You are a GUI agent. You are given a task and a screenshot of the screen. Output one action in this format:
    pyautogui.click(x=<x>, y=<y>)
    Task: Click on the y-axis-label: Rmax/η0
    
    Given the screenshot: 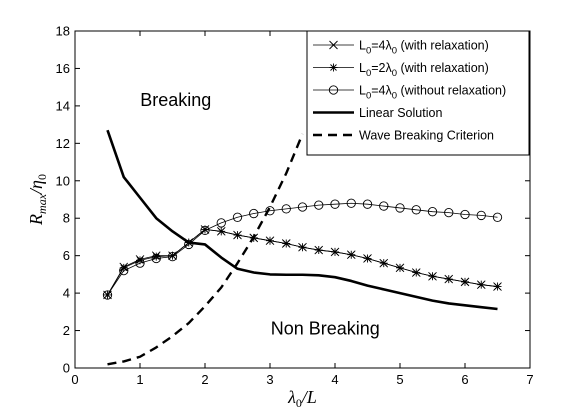 What is the action you would take?
    pyautogui.click(x=37, y=200)
    